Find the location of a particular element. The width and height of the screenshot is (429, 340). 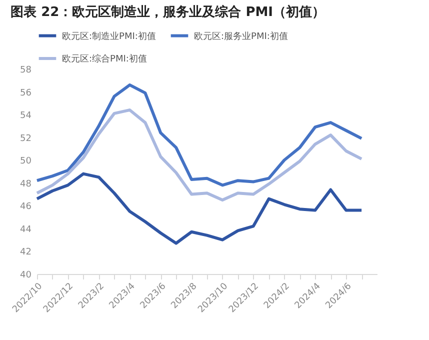

y-tick-label: 44 is located at coordinates (26, 229).